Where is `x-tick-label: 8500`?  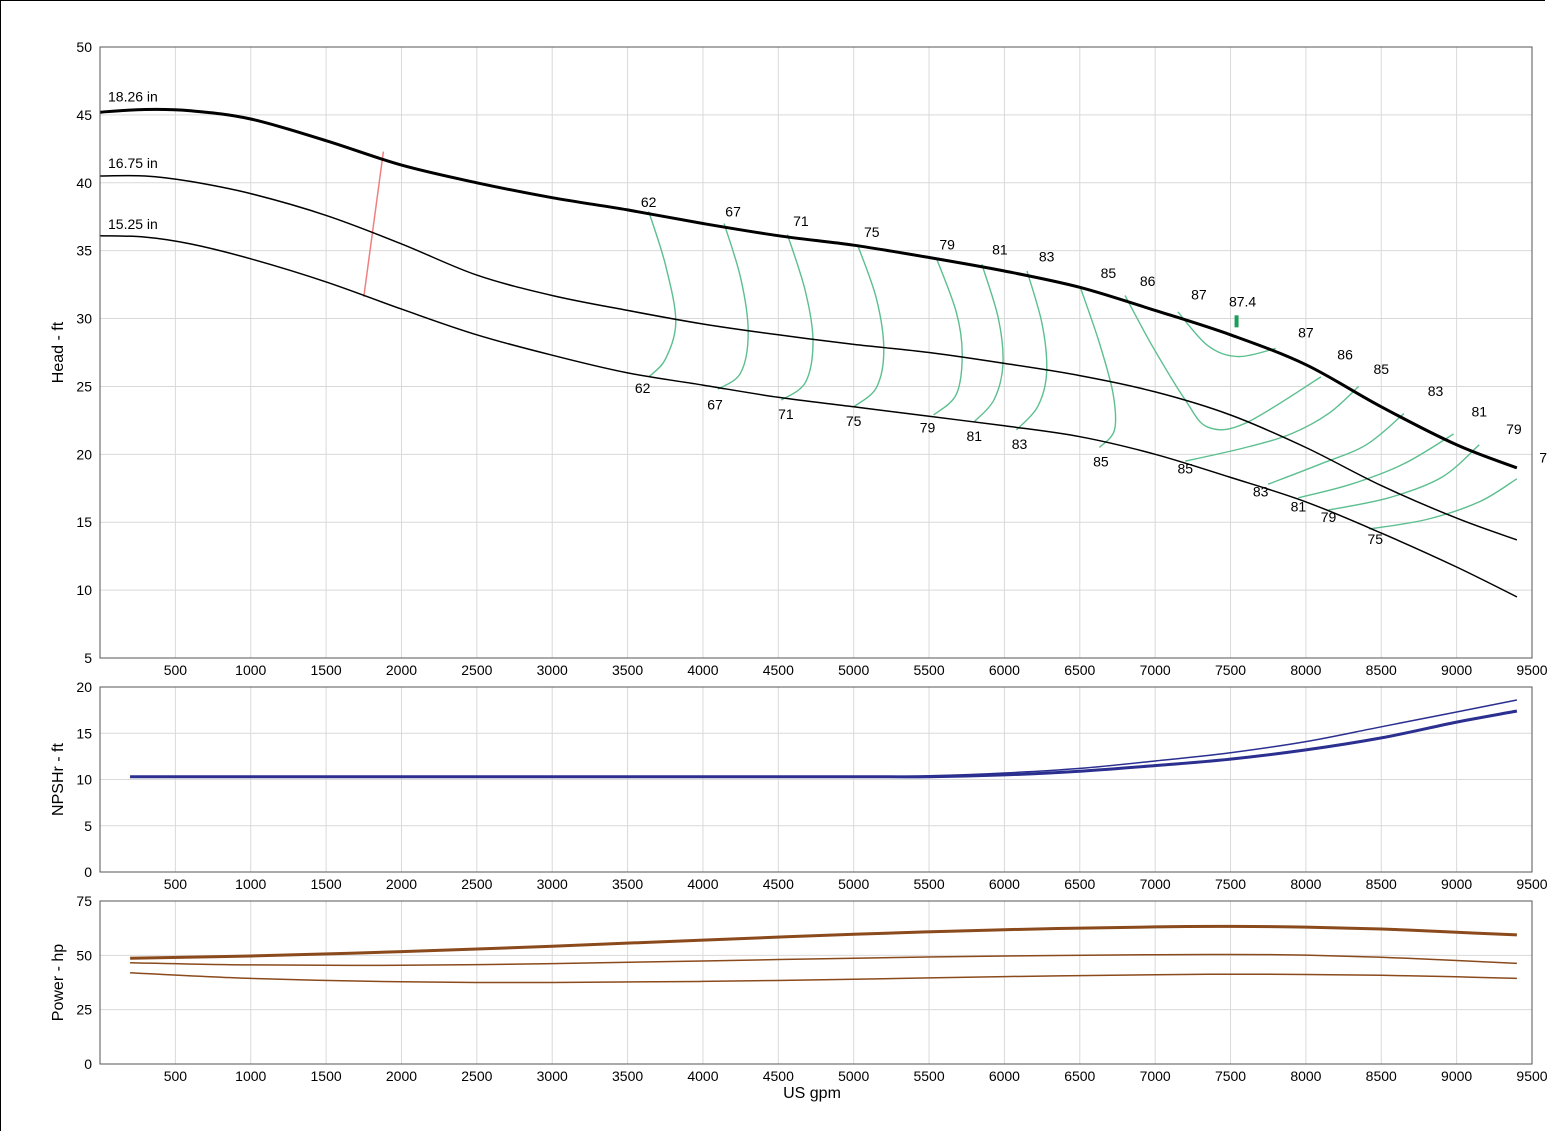
x-tick-label: 8500 is located at coordinates (1381, 884).